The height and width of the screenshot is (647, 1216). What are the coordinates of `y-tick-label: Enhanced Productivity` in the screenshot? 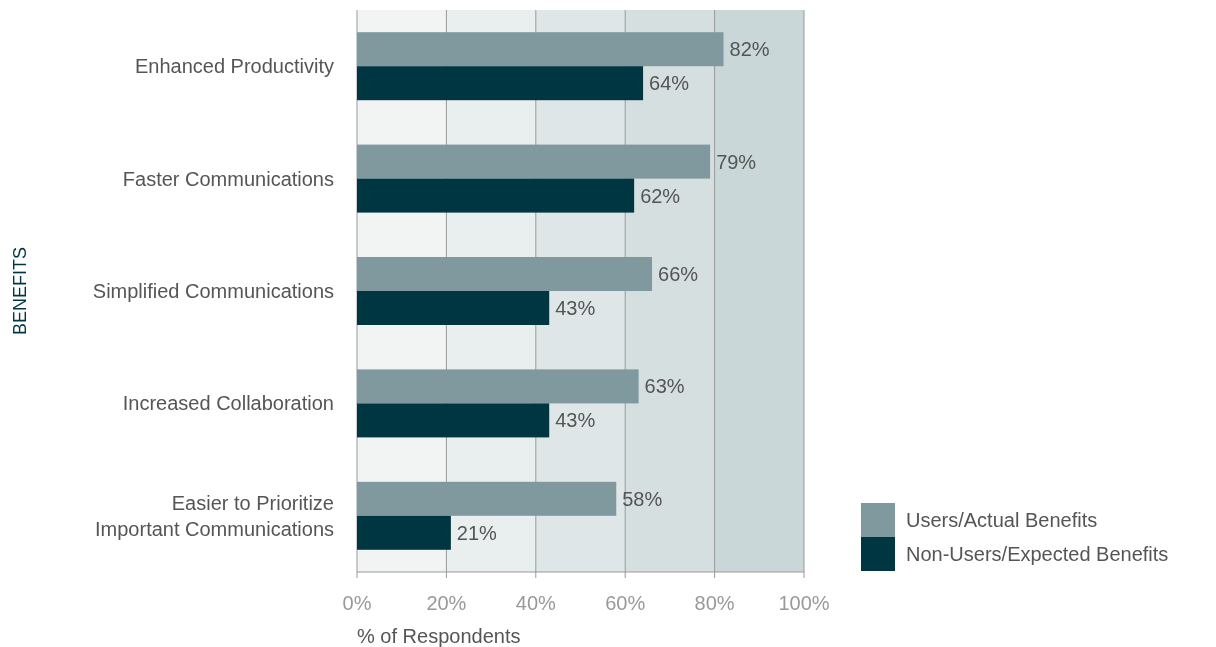 It's located at (234, 66).